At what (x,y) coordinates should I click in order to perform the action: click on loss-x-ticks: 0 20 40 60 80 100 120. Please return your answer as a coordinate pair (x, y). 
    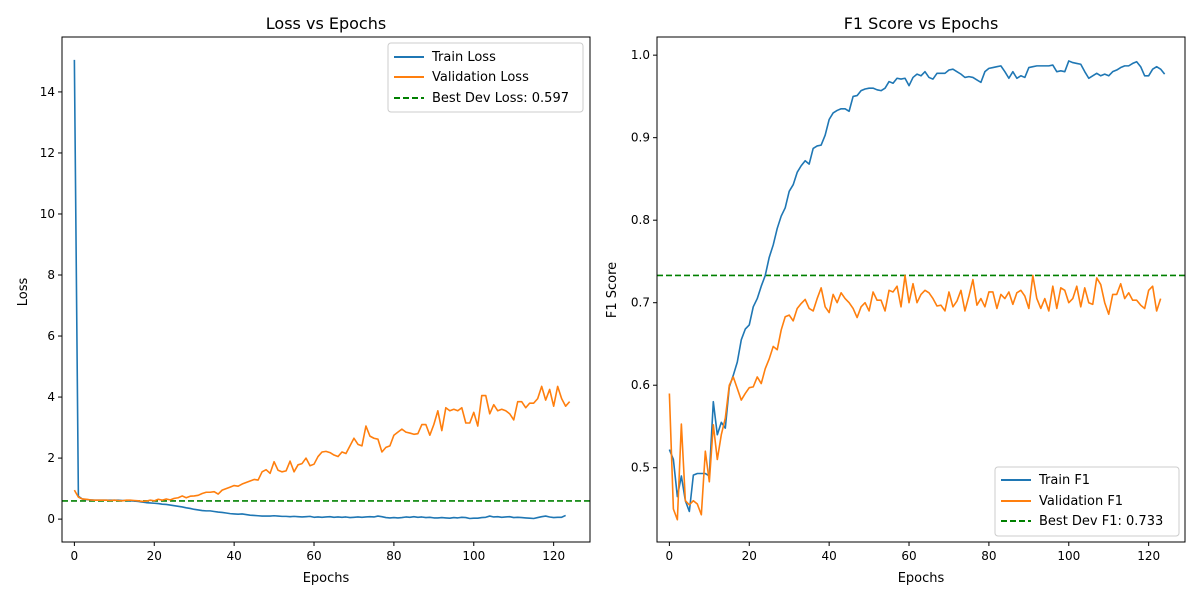
    Looking at the image, I should click on (318, 552).